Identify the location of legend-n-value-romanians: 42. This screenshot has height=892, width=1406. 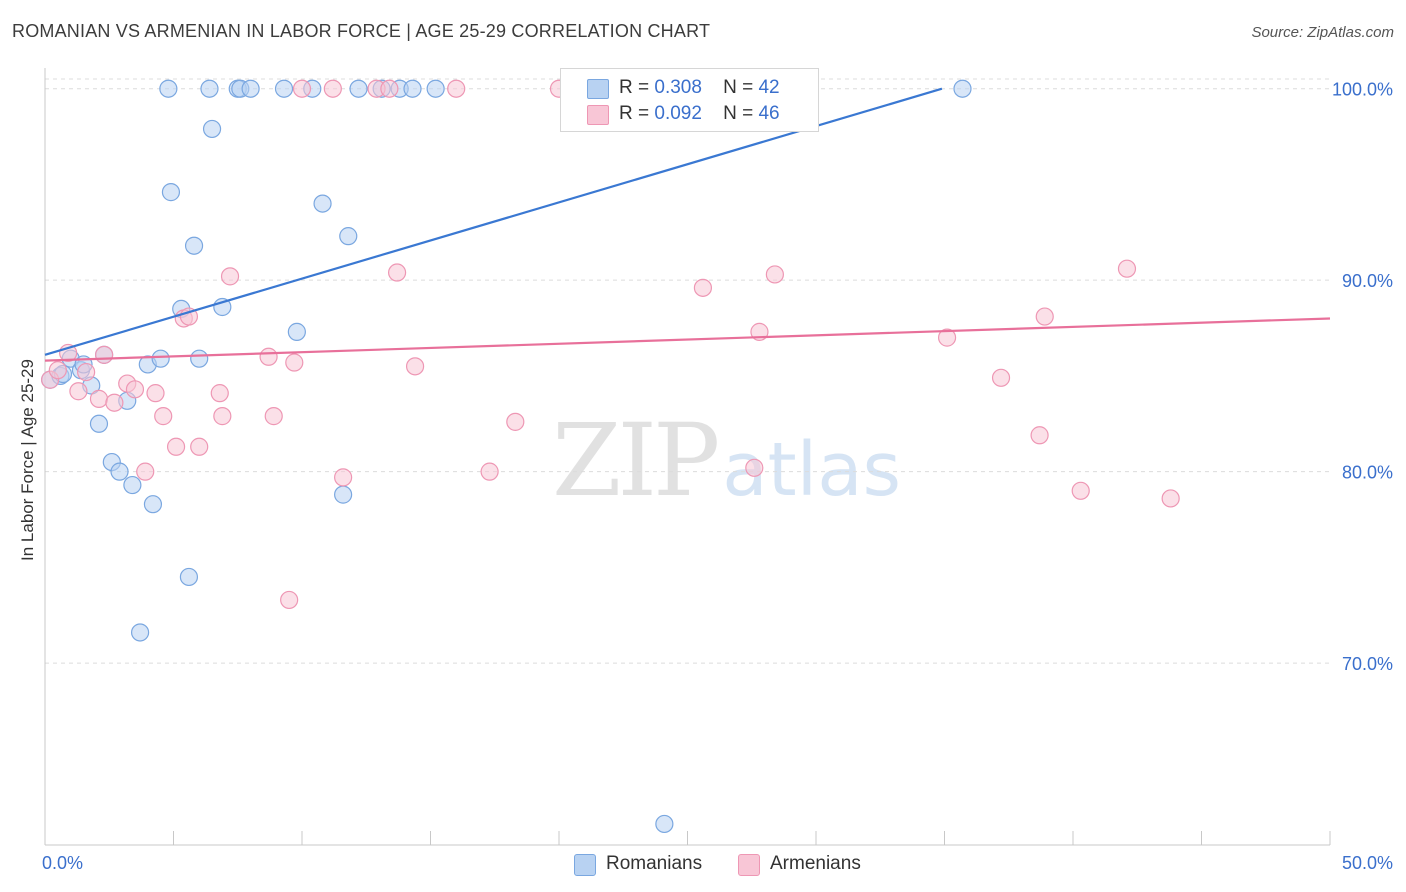
(769, 87).